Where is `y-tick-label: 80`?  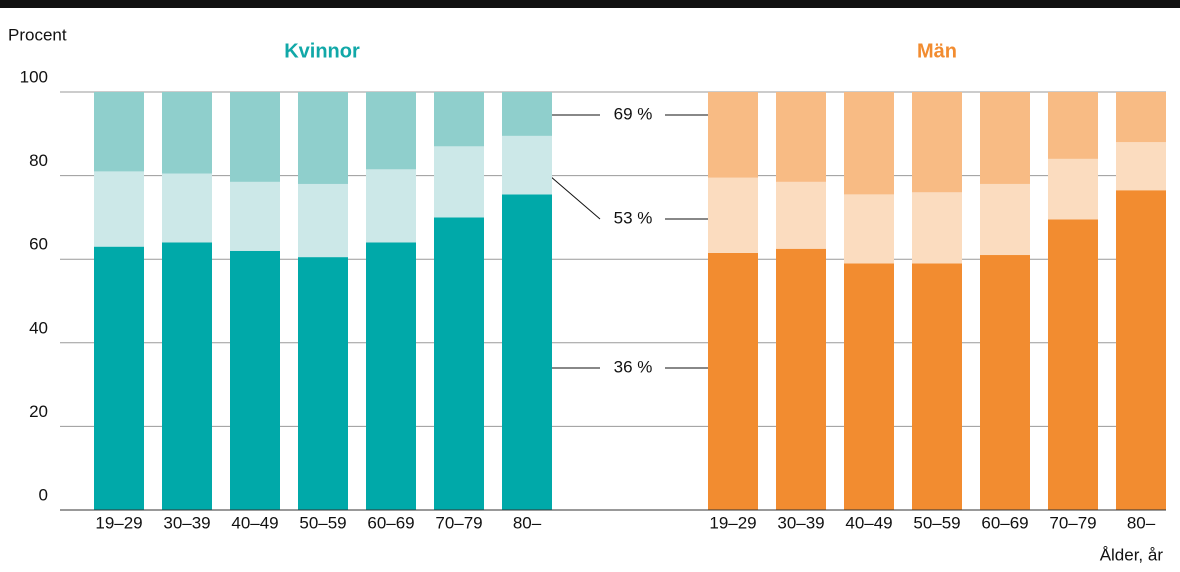
y-tick-label: 80 is located at coordinates (38, 160).